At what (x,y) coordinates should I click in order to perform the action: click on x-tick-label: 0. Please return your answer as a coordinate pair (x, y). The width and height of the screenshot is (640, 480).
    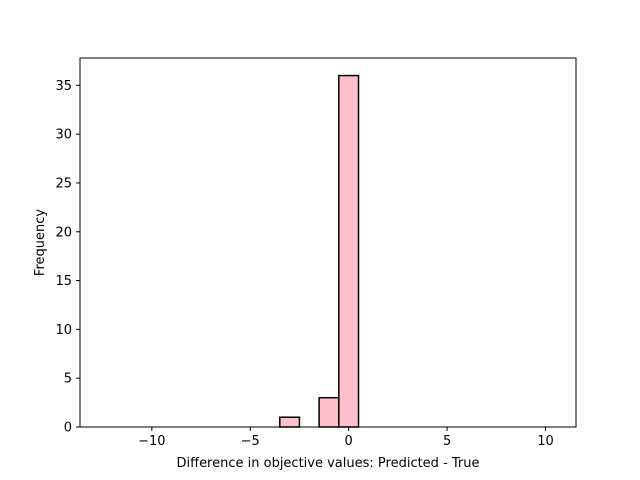
    Looking at the image, I should click on (349, 441).